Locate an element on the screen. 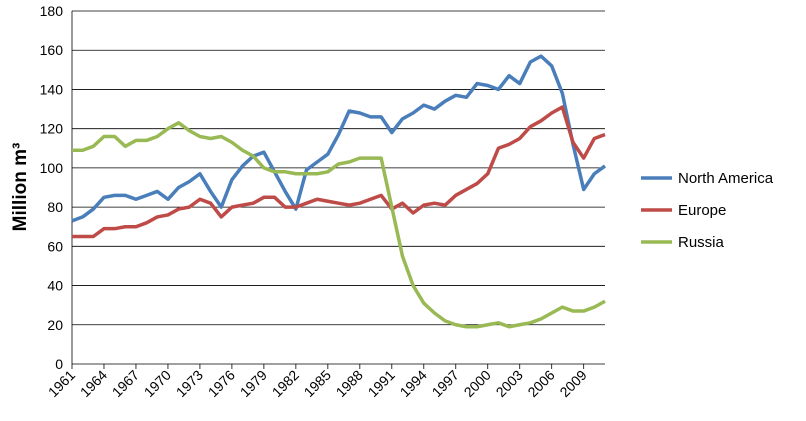  y-tick-label: 180 is located at coordinates (52, 11).